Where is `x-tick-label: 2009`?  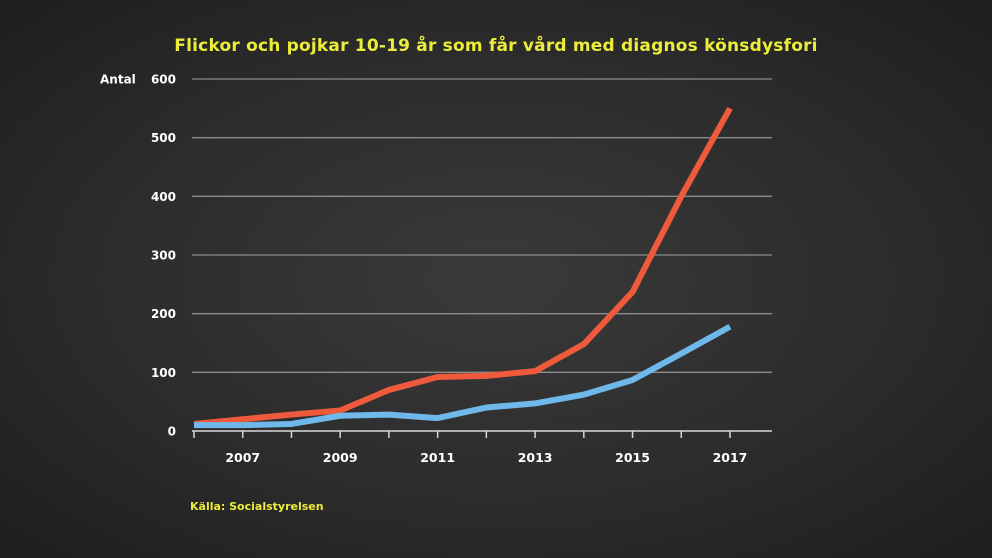
x-tick-label: 2009 is located at coordinates (340, 457).